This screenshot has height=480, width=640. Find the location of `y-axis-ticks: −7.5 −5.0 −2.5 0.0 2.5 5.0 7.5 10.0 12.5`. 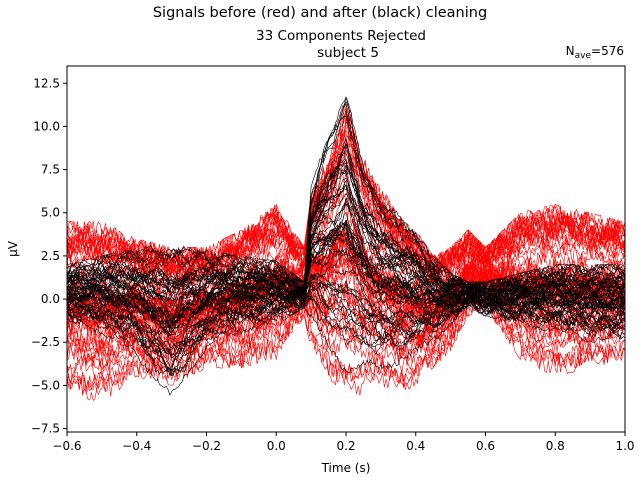

y-axis-ticks: −7.5 −5.0 −2.5 0.0 2.5 5.0 7.5 10.0 12.5 is located at coordinates (49, 256).